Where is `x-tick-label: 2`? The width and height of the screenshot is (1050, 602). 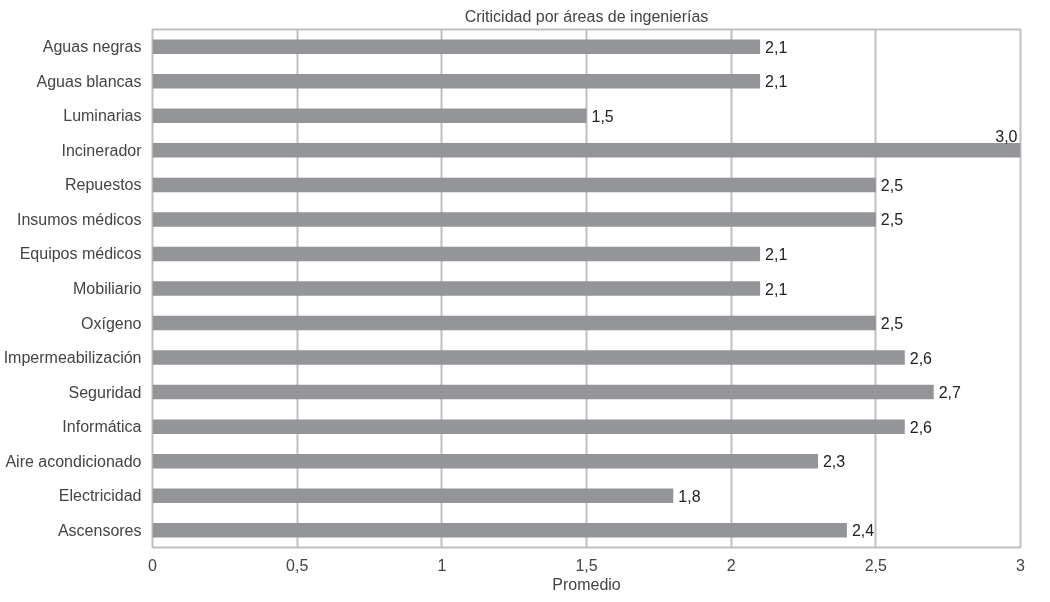
x-tick-label: 2 is located at coordinates (731, 565).